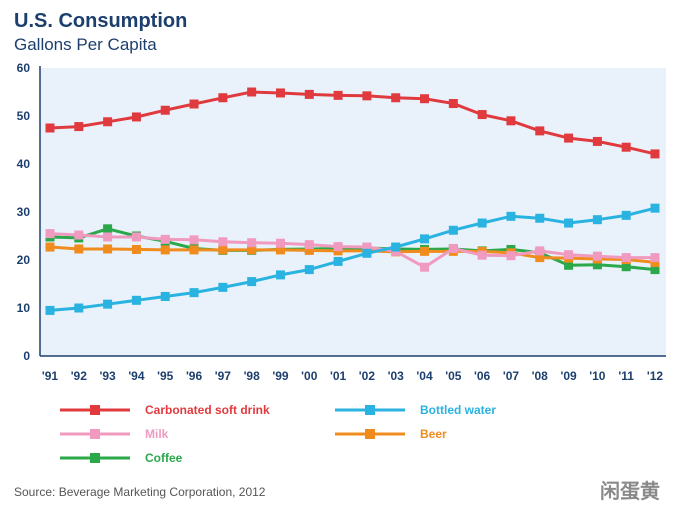 This screenshot has height=516, width=683. Describe the element at coordinates (85, 44) in the screenshot. I see `chart-subtitle: Gallons Per Capita` at that location.